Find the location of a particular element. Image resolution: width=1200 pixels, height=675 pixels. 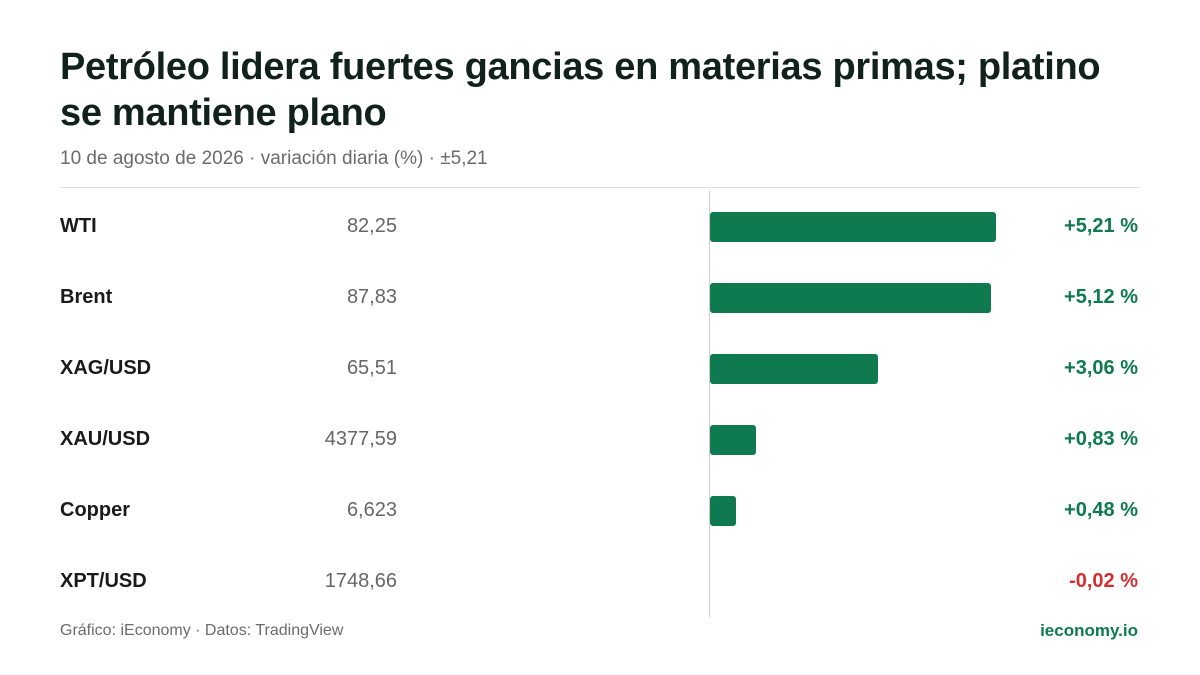

row-price: 82,25 is located at coordinates (371, 226).